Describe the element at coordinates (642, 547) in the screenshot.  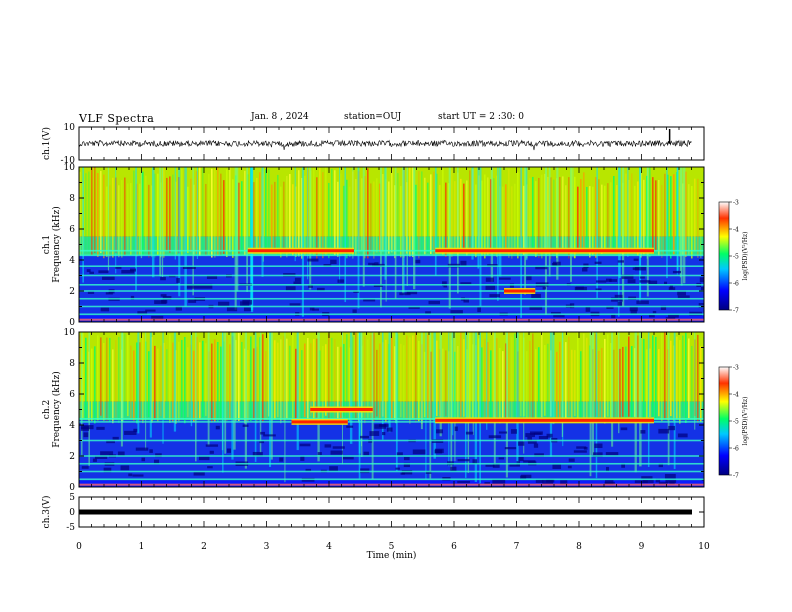
I see `x-tick-label: 9` at that location.